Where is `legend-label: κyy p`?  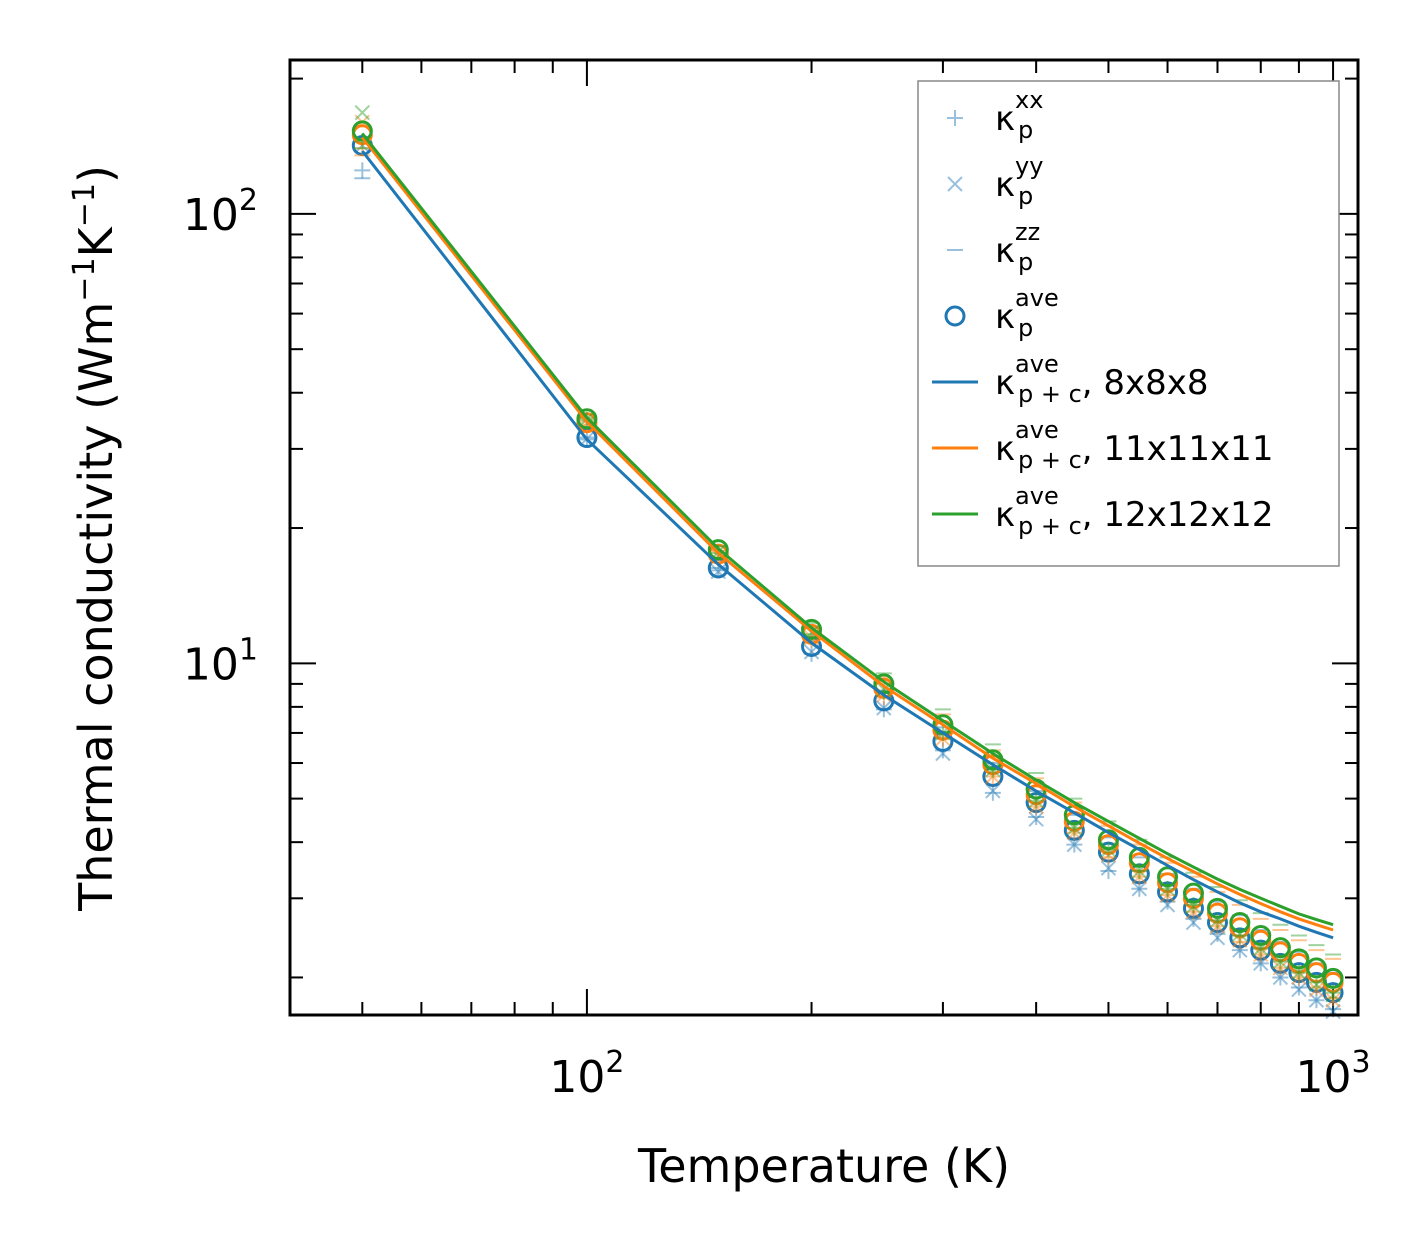 legend-label: κyy p is located at coordinates (1019, 181).